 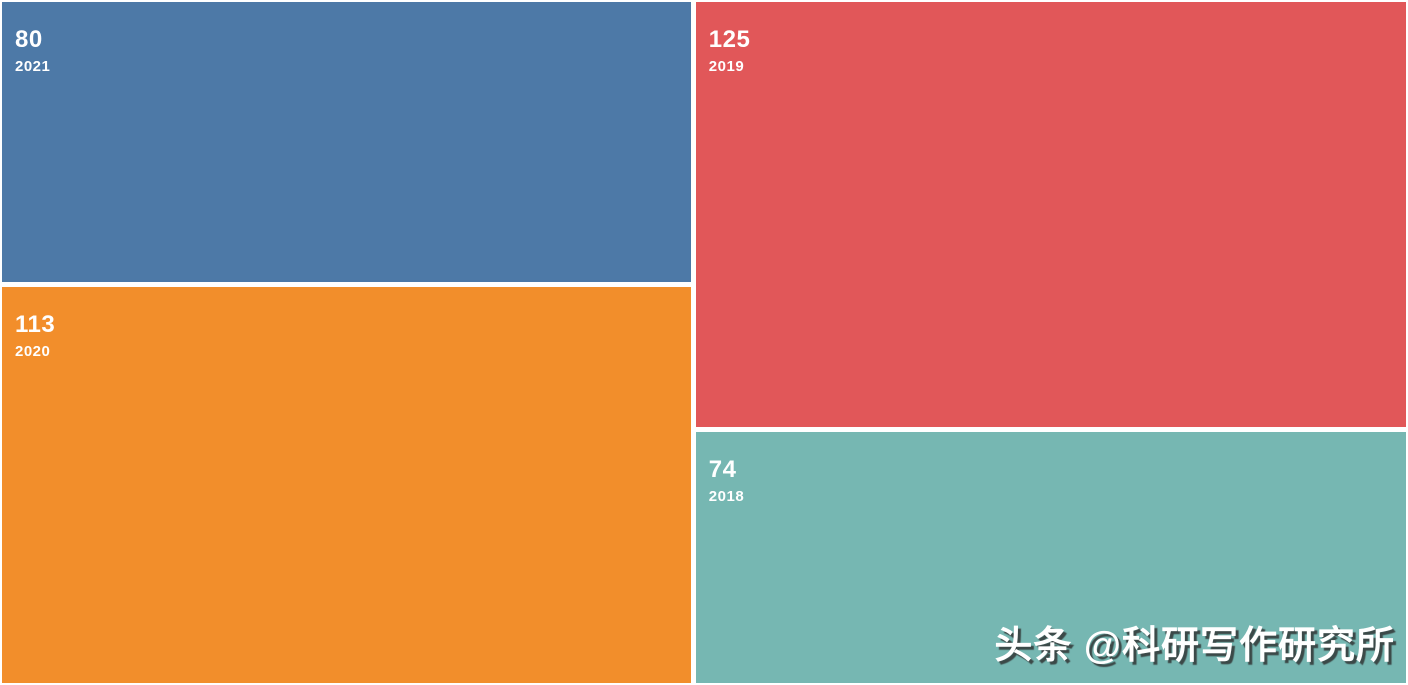 What do you see at coordinates (33, 66) in the screenshot?
I see `tile-year-label: 2021` at bounding box center [33, 66].